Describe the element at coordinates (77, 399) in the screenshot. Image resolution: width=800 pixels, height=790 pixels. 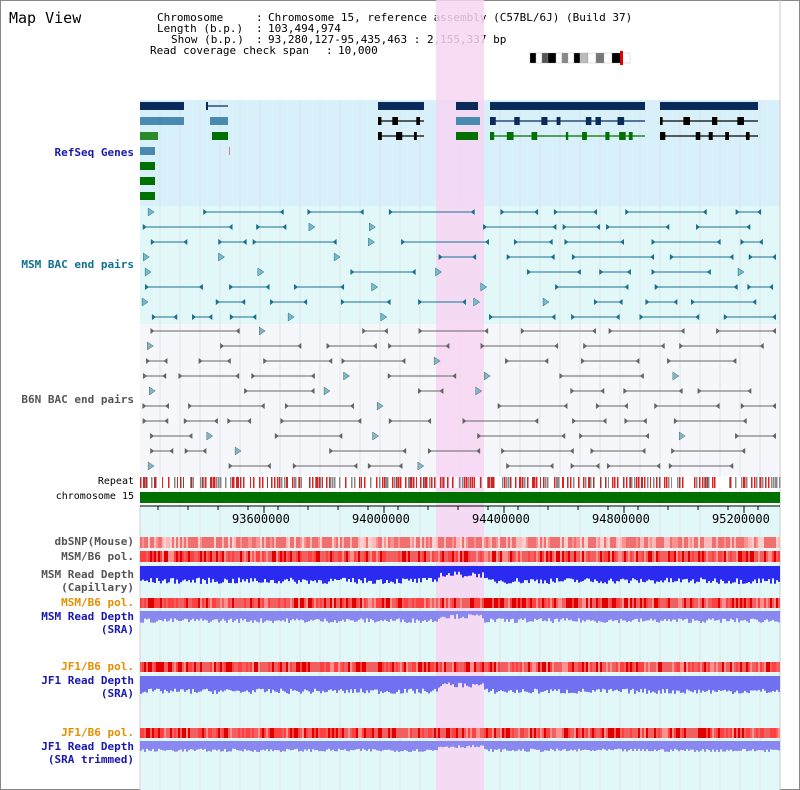
I see `track-label-b6n-bac: B6N BAC end pairs` at that location.